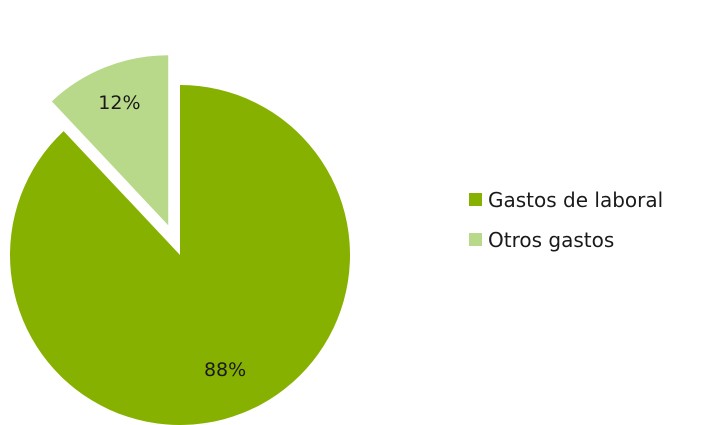 The width and height of the screenshot is (720, 425). I want to click on pie-data-labels: 88% 12%, so click(172, 236).